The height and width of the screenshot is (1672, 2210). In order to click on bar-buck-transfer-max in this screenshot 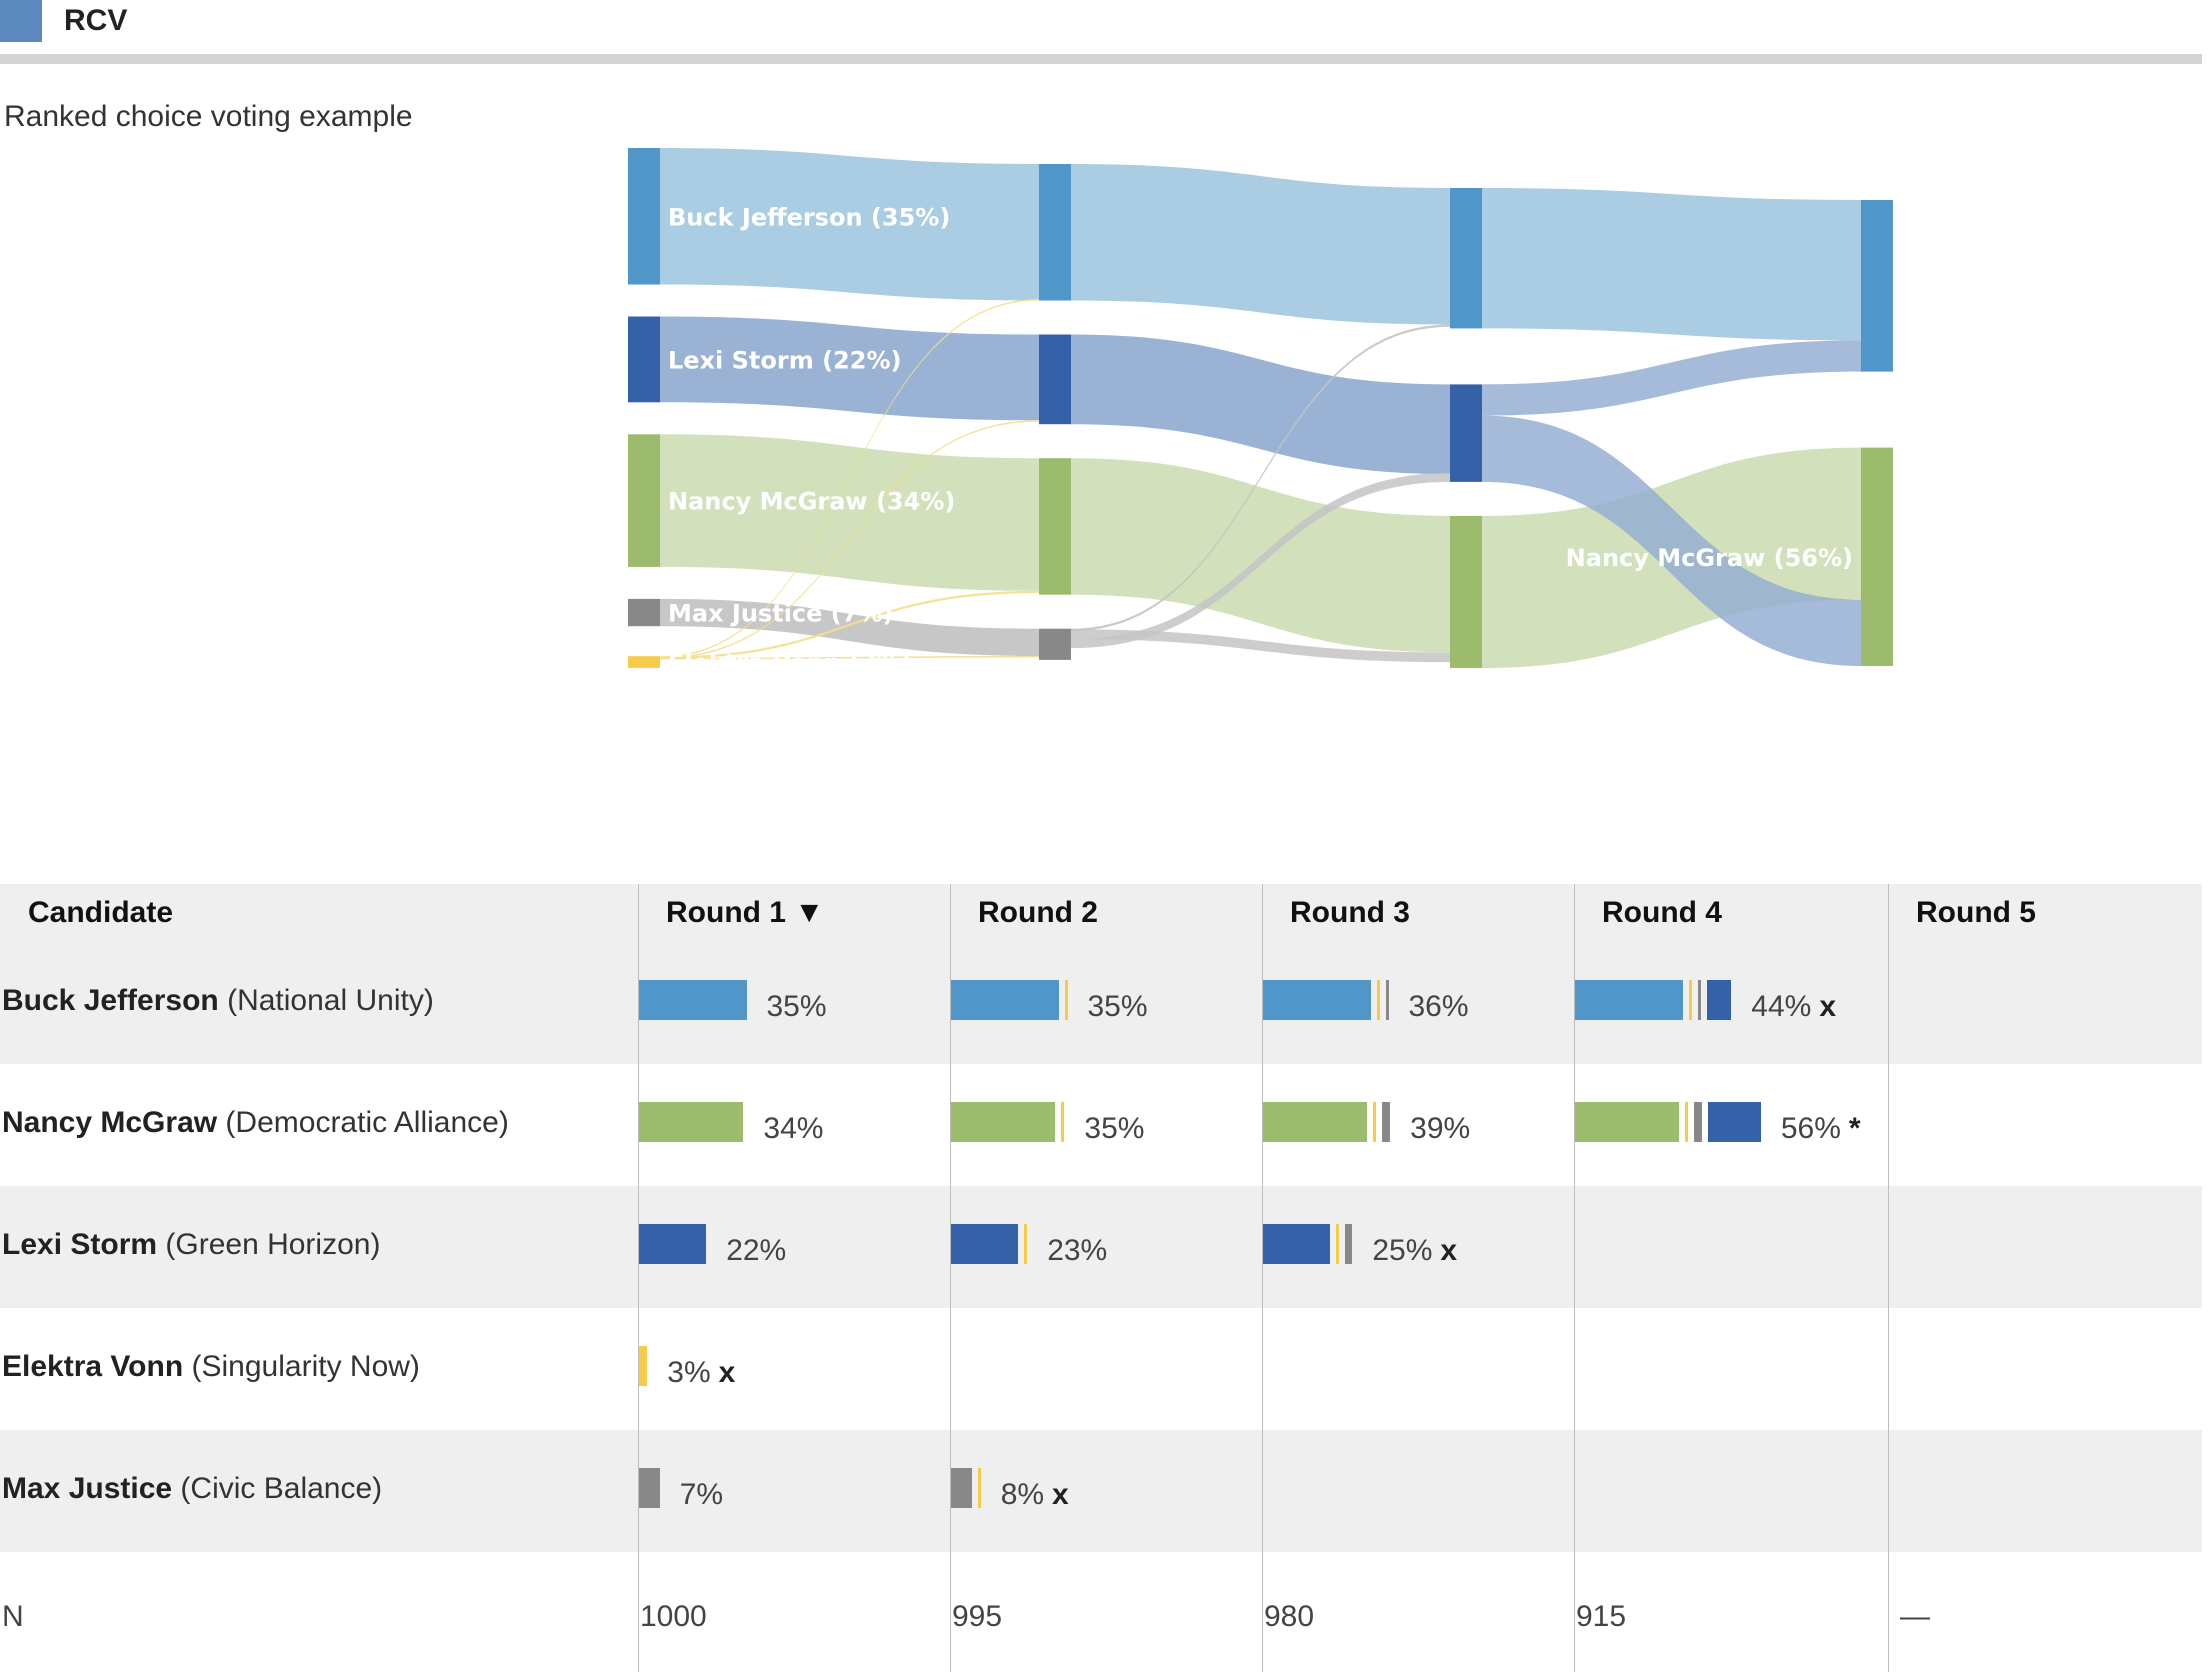, I will do `click(1387, 1000)`.